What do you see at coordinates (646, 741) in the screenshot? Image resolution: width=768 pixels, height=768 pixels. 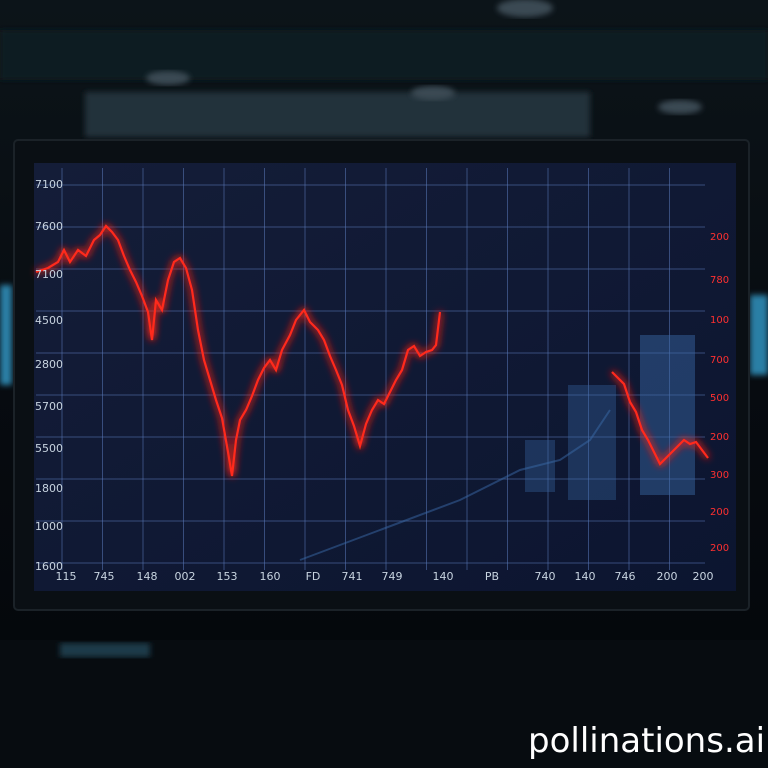 I see `watermark: pollinations.ai` at bounding box center [646, 741].